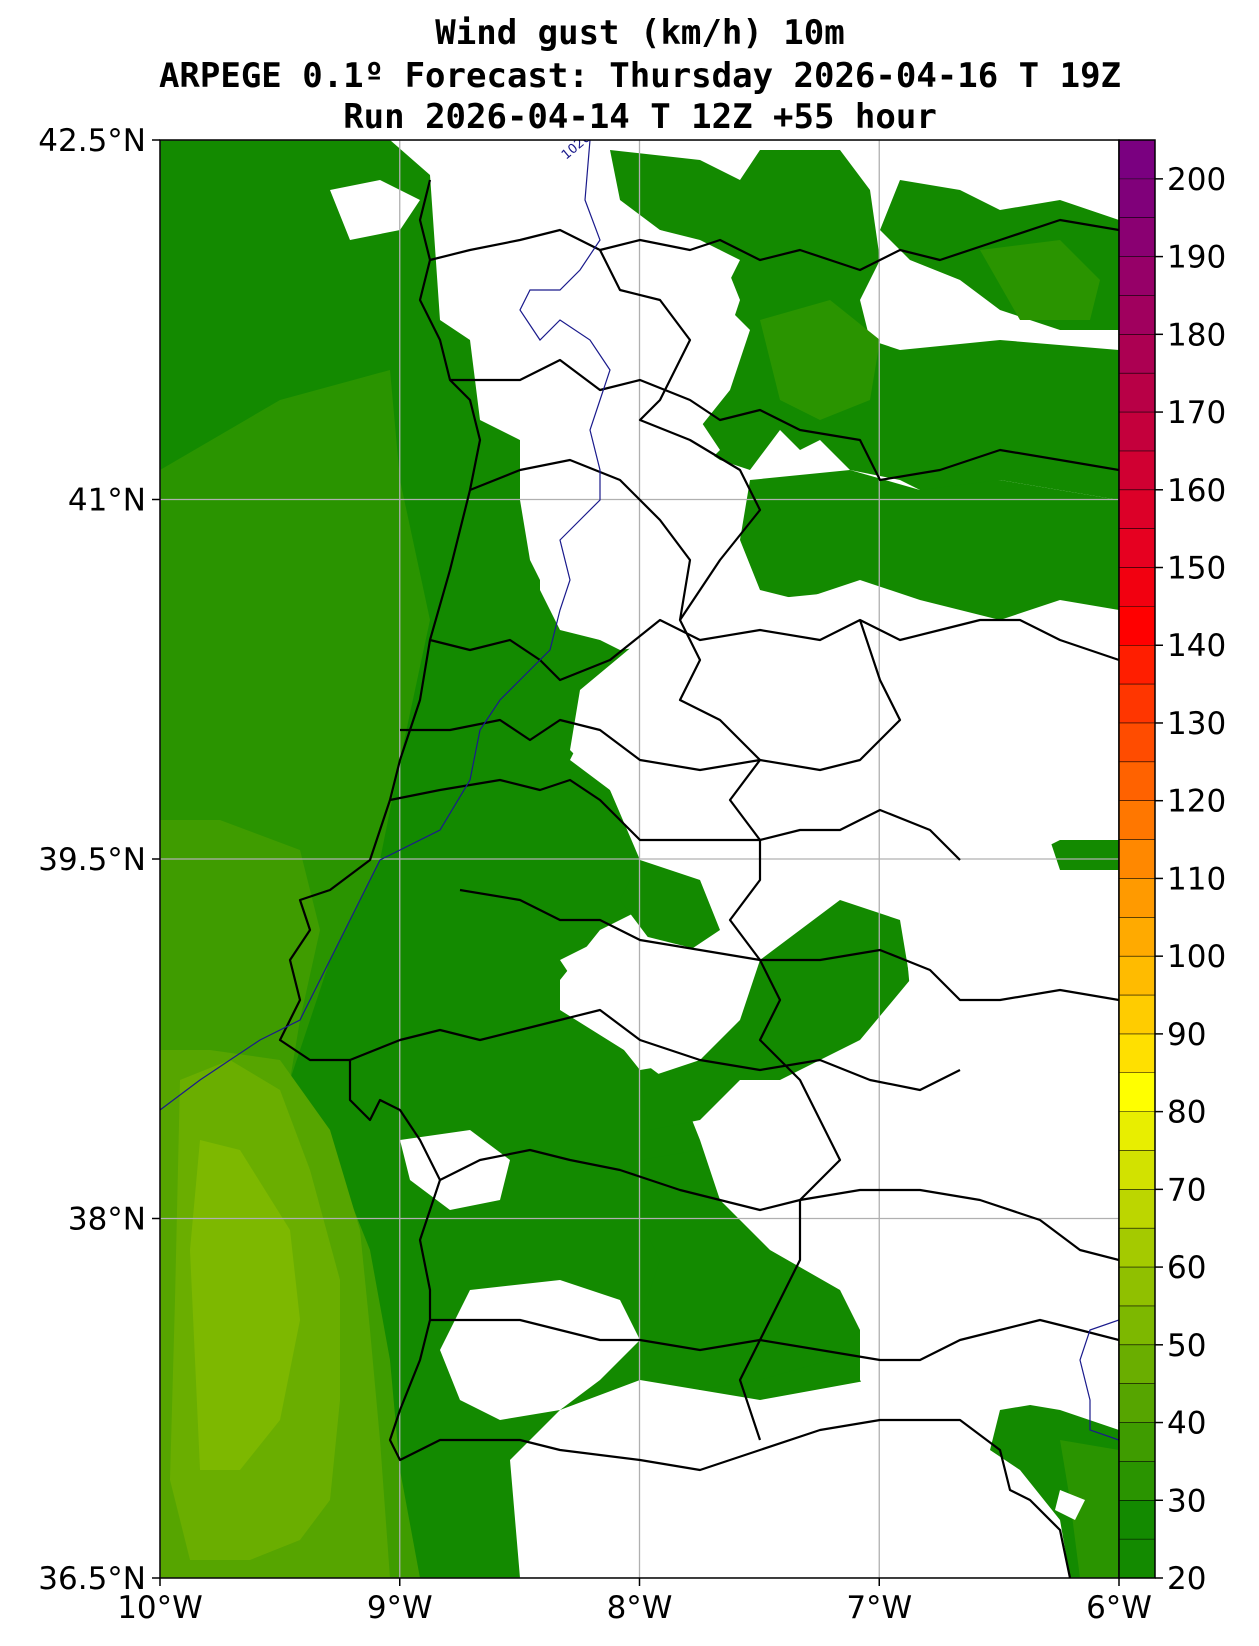 The image size is (1259, 1646). Describe the element at coordinates (1196, 957) in the screenshot. I see `colorbar-tick-label: 100` at that location.